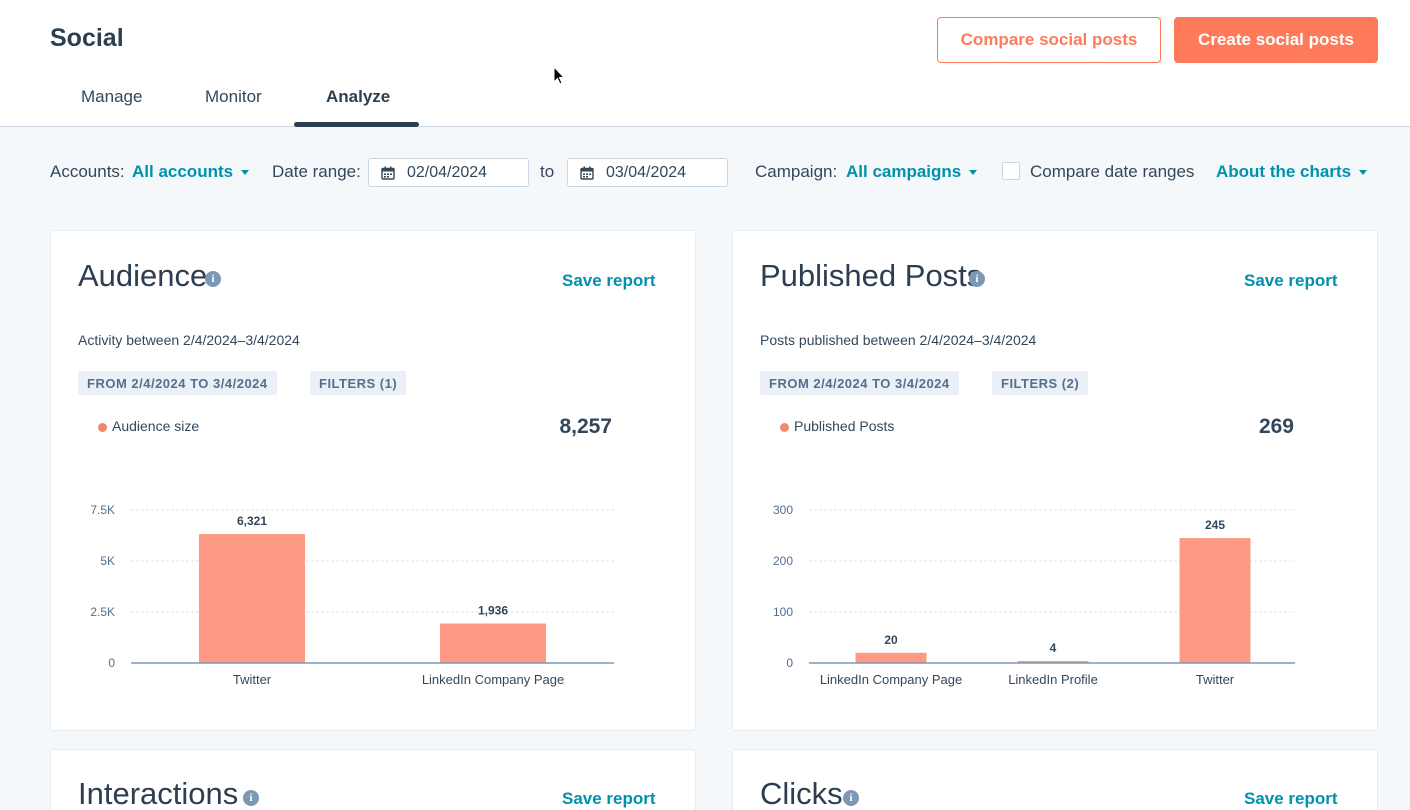 The image size is (1410, 810). I want to click on date-range-label: Date range:, so click(316, 171).